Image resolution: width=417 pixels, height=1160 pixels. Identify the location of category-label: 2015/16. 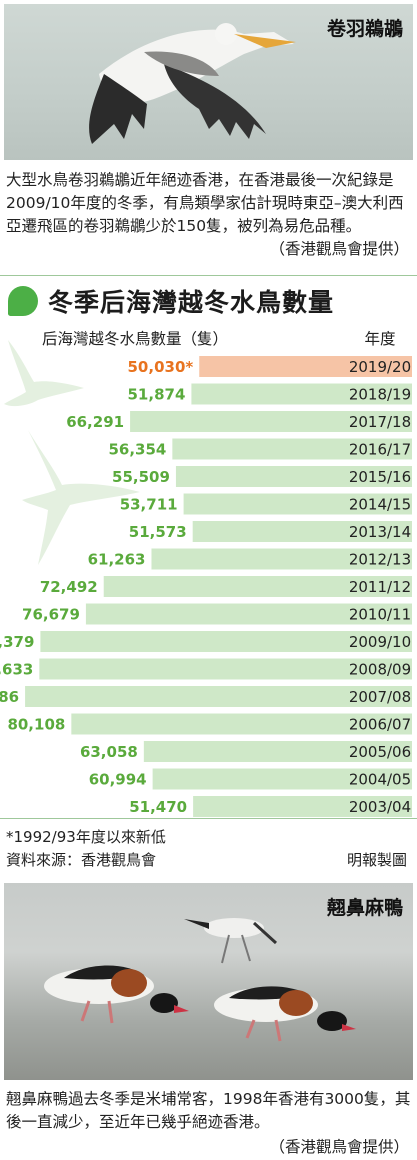
(380, 477).